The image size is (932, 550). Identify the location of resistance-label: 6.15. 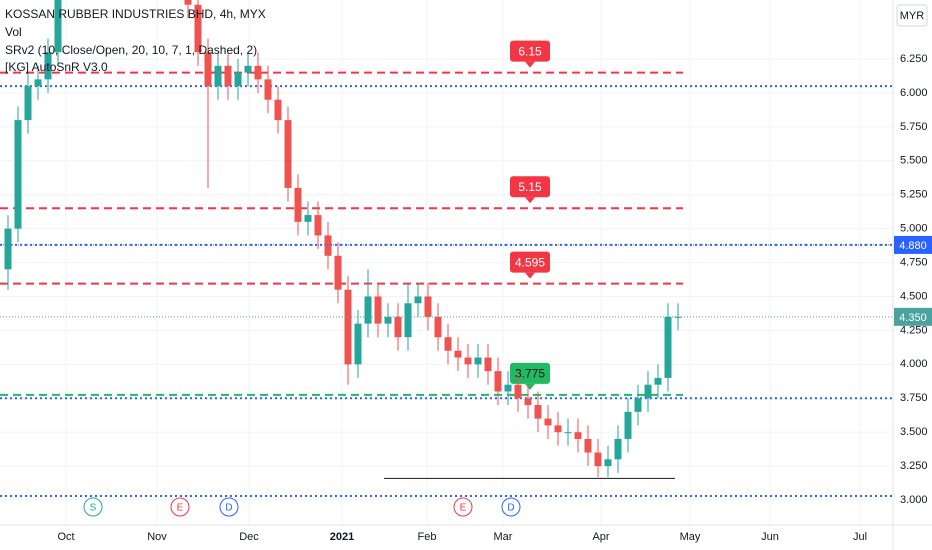
(530, 51).